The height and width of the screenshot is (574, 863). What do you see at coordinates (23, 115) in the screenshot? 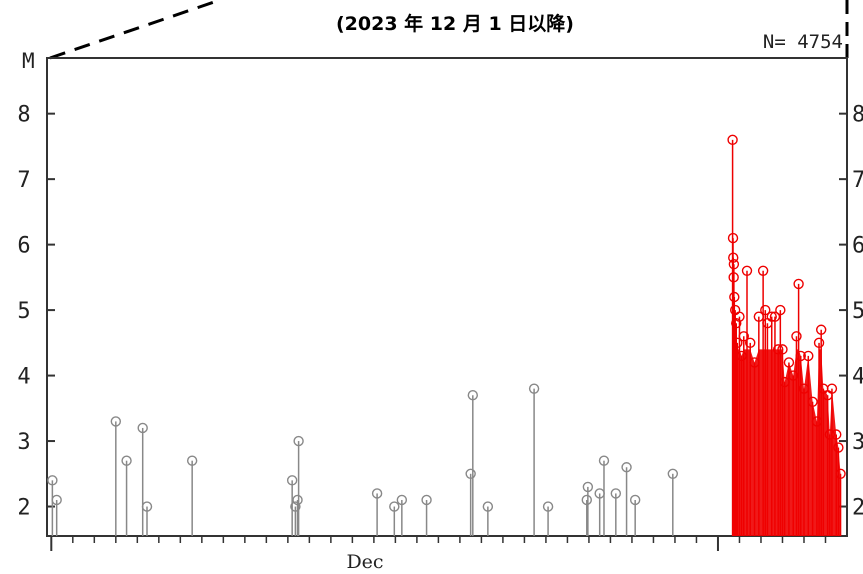
I see `y-tick-label: 8` at bounding box center [23, 115].